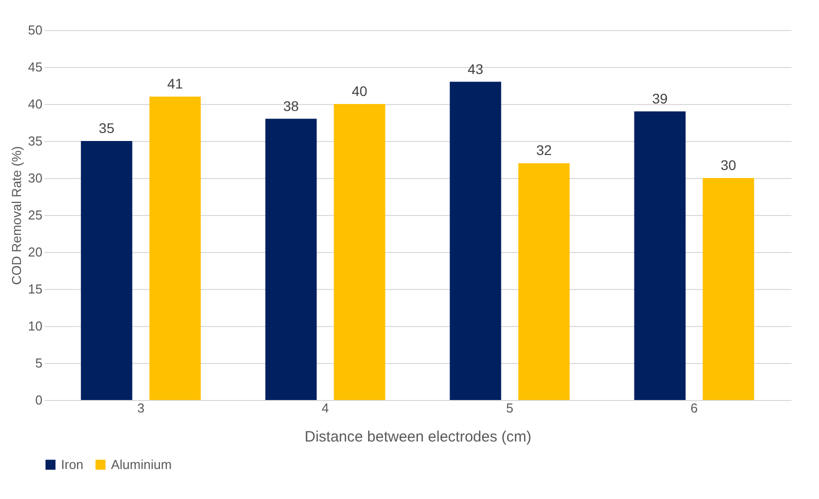 Image resolution: width=819 pixels, height=499 pixels. Describe the element at coordinates (35, 215) in the screenshot. I see `y-tick-label: 25` at that location.